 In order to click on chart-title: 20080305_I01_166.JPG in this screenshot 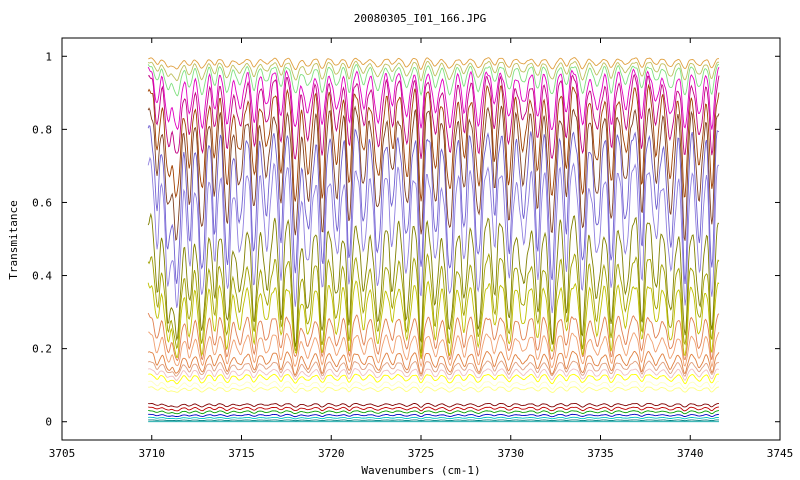, I will do `click(420, 18)`.